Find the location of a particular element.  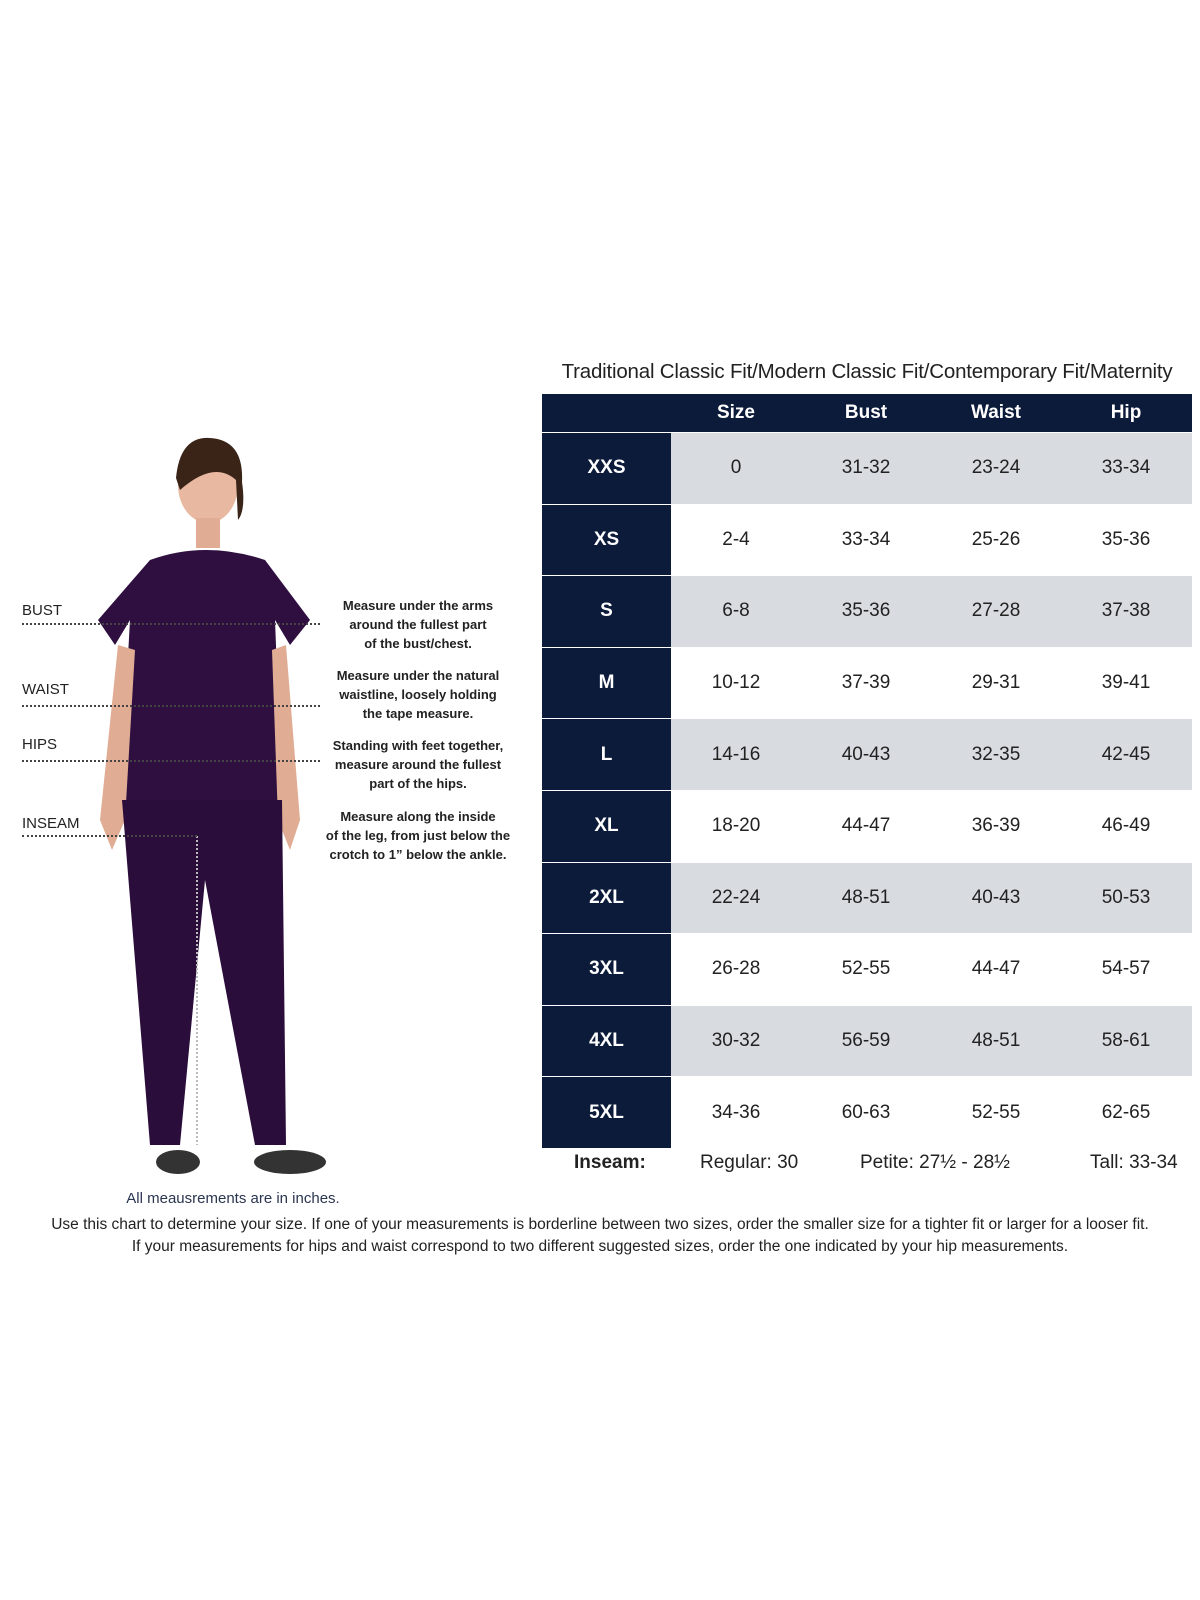

hip-cell: 39-41 is located at coordinates (1126, 683).